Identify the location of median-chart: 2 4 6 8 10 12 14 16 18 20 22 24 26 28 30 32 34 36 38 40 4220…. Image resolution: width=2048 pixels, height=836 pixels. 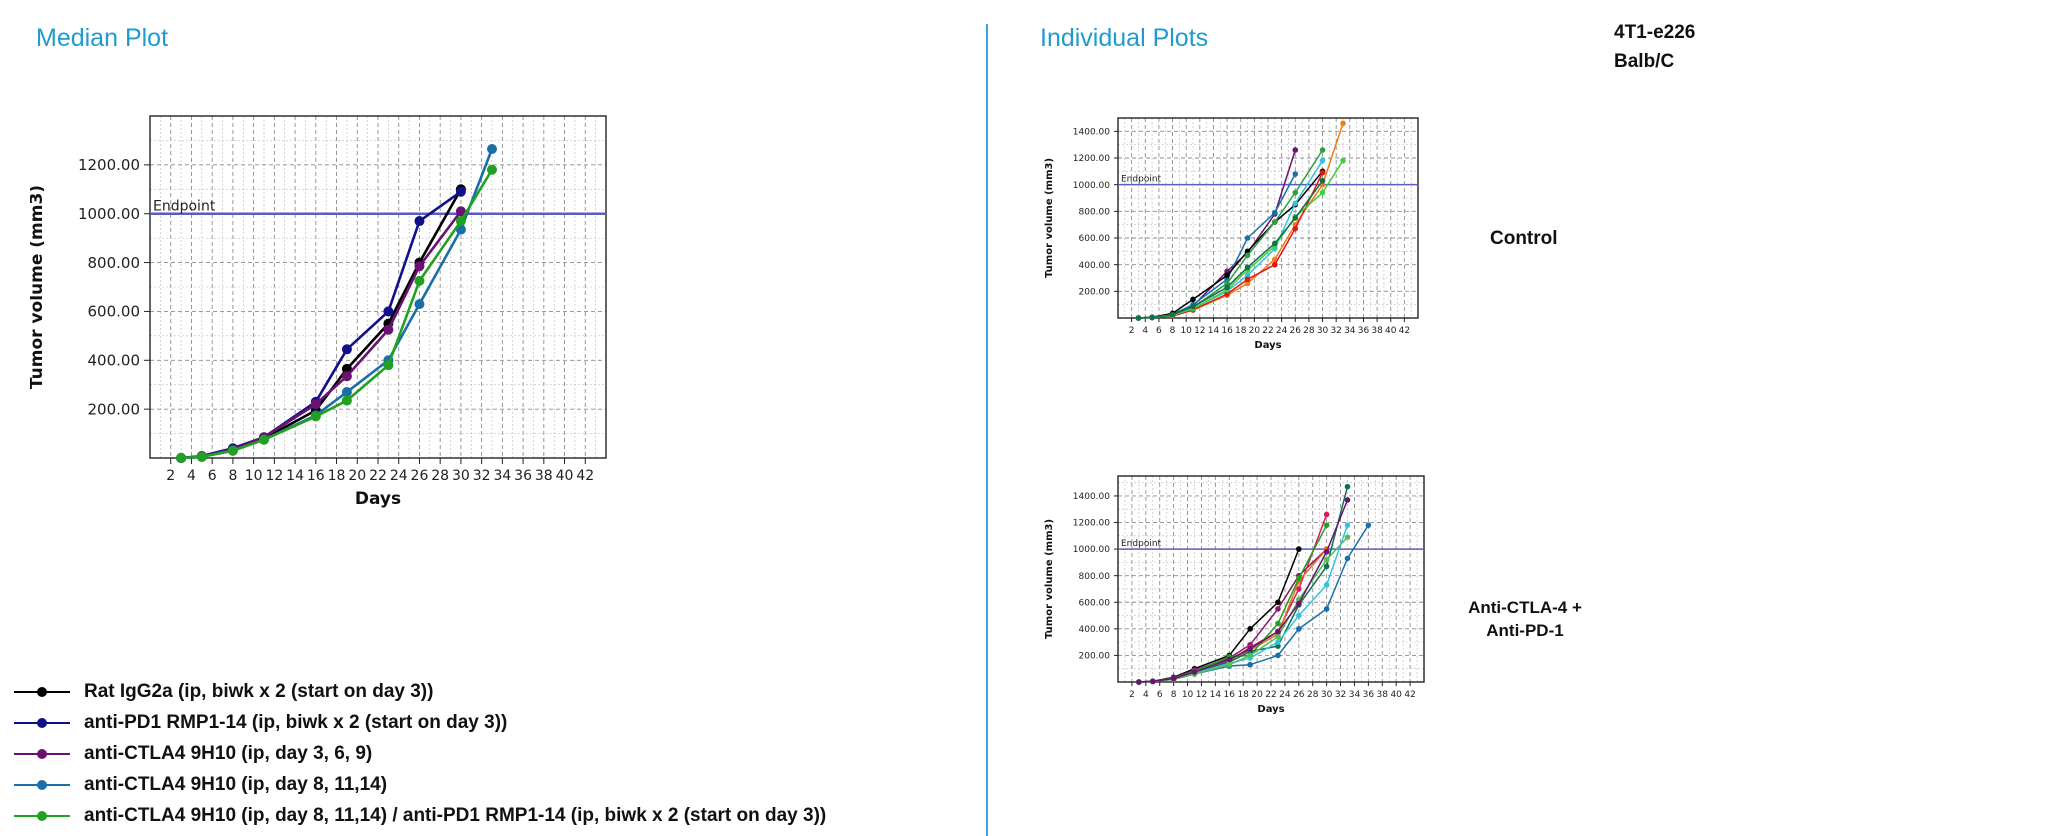
(318, 312).